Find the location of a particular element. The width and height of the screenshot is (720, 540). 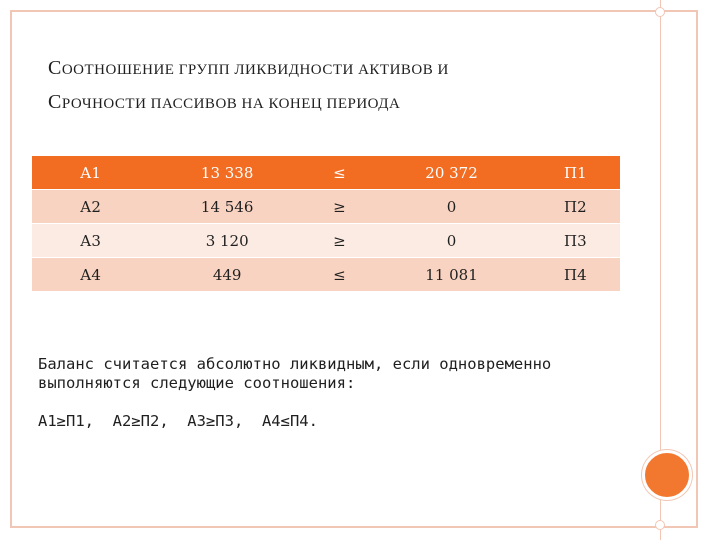

decor-circle is located at coordinates (667, 475).